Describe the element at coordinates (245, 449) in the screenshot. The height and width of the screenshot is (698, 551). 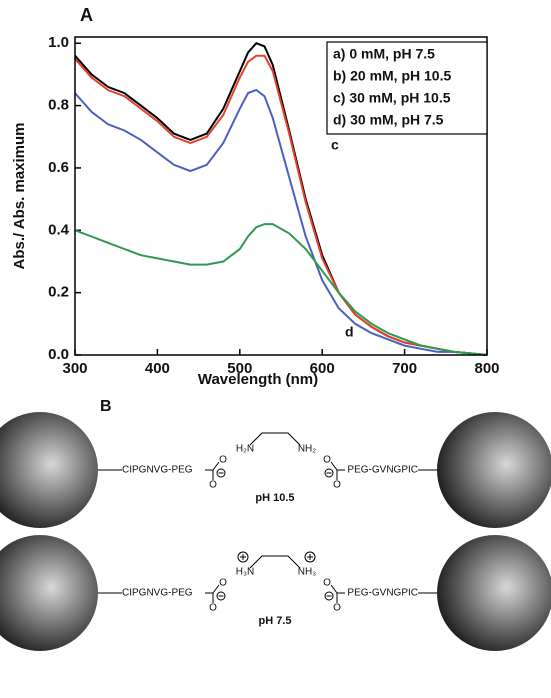
I see `amine: H₂N` at that location.